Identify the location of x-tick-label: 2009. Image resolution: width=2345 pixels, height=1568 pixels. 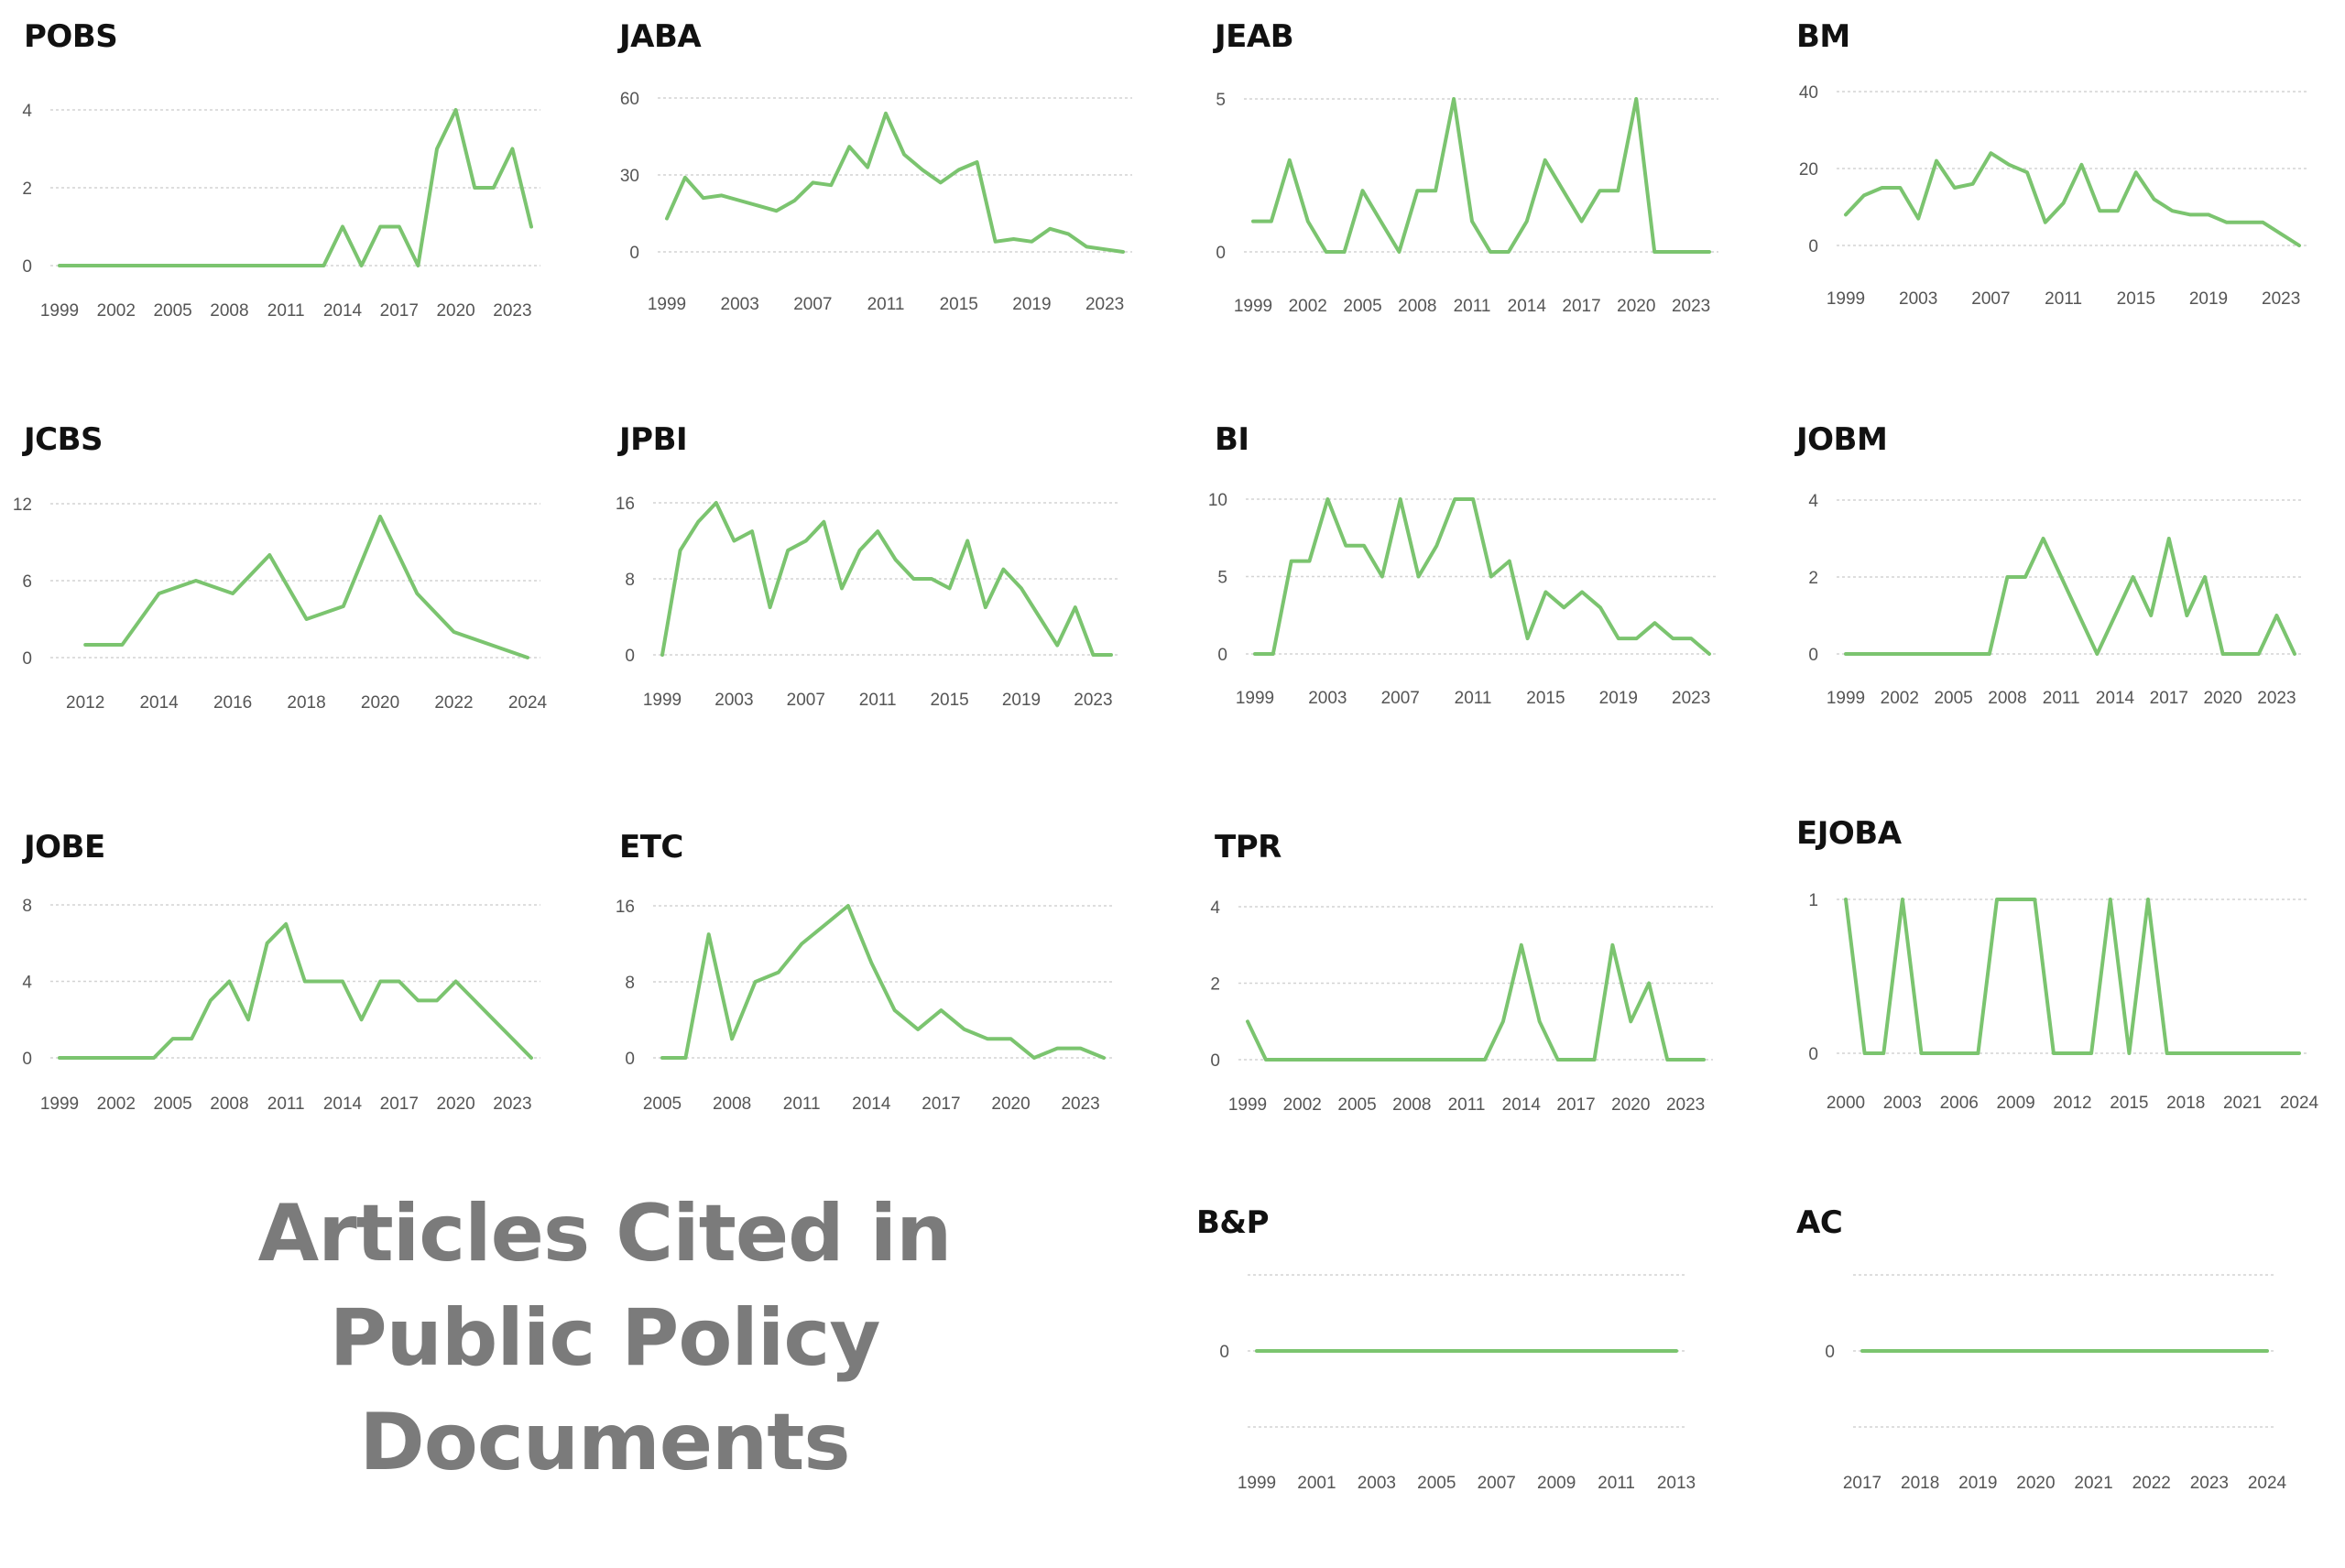
(2015, 1103).